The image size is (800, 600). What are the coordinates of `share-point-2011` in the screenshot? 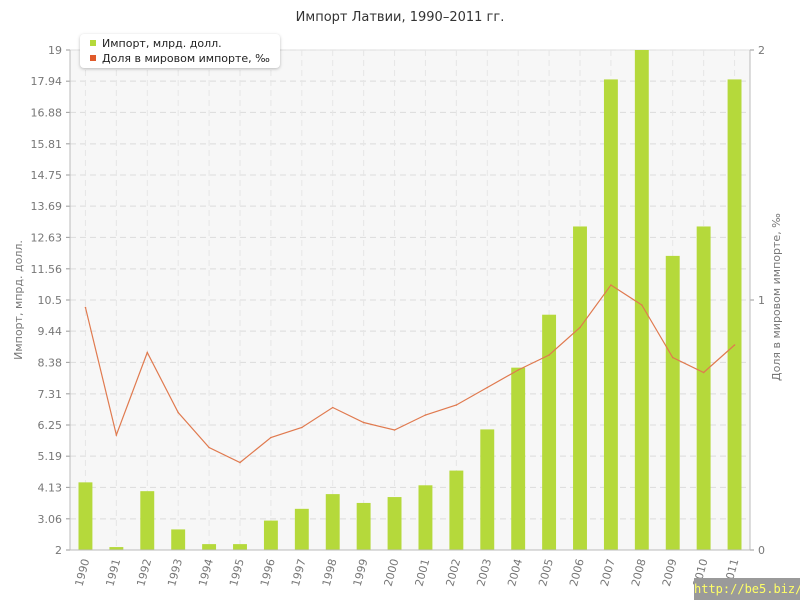 It's located at (734, 345).